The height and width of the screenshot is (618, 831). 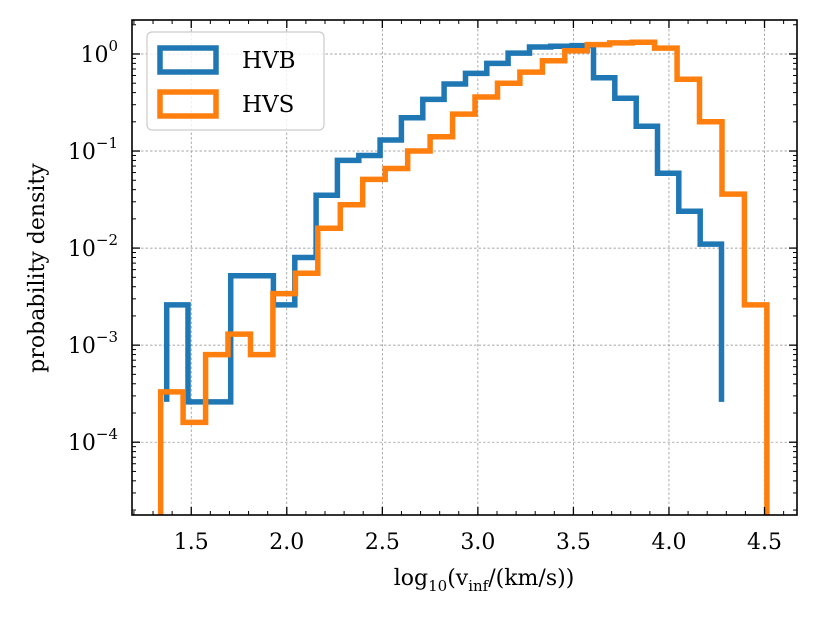 I want to click on legend-swatch-hvs, so click(x=188, y=104).